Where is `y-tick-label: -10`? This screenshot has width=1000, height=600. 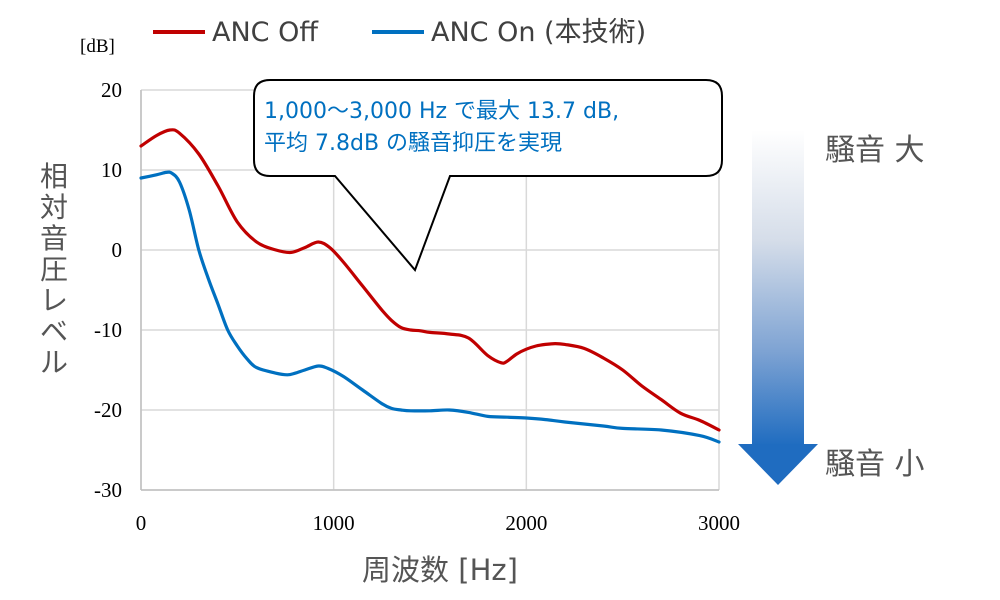
y-tick-label: -10 is located at coordinates (108, 330).